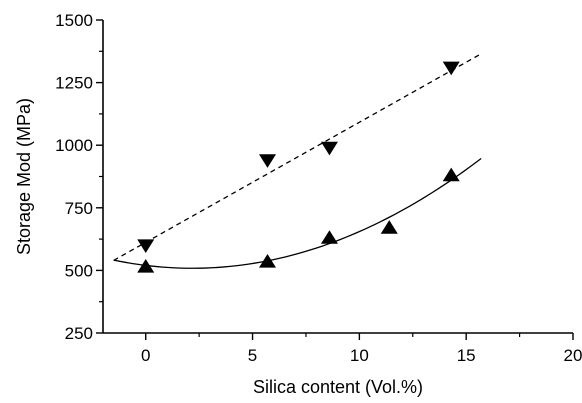  What do you see at coordinates (338, 387) in the screenshot?
I see `x-axis-title: Silica content (Vol.%)` at bounding box center [338, 387].